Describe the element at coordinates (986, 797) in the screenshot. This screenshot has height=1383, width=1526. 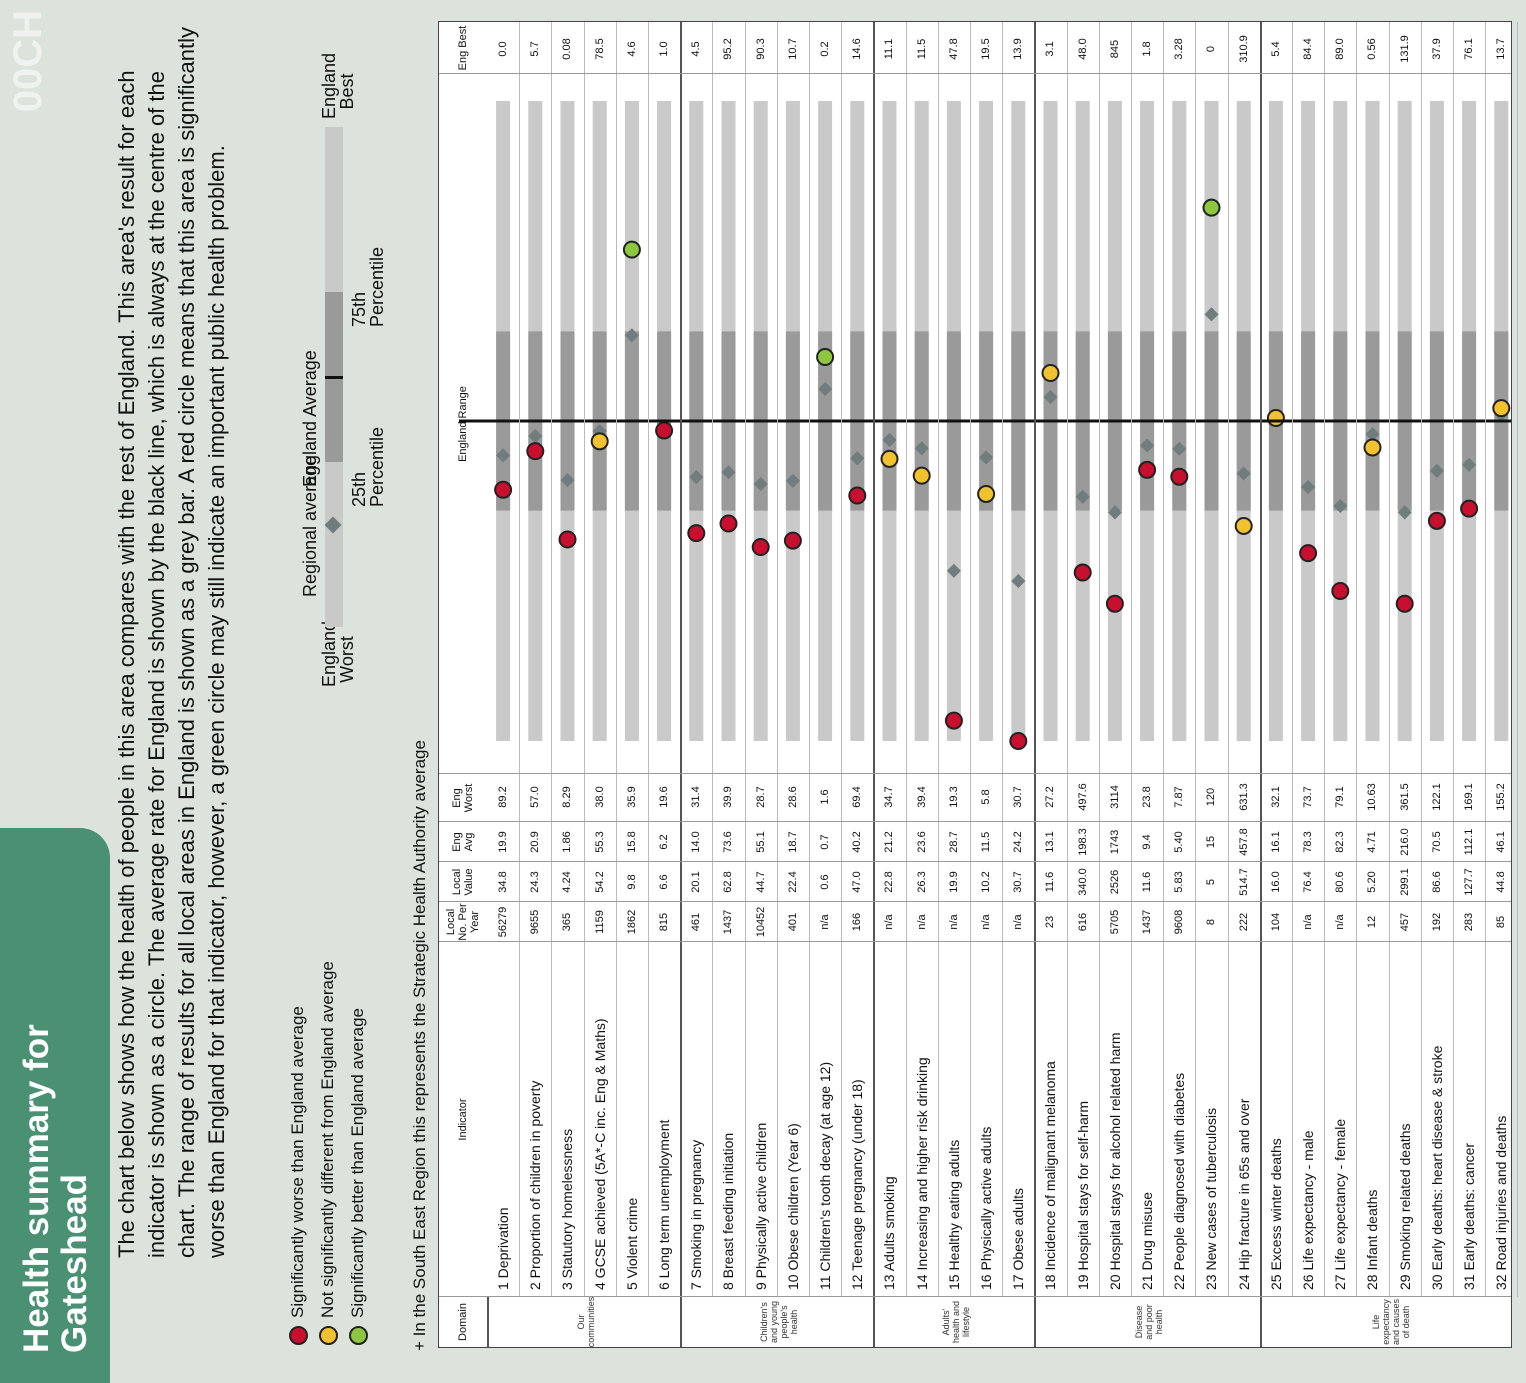
I see `cell-eng-worst: 5.8` at that location.